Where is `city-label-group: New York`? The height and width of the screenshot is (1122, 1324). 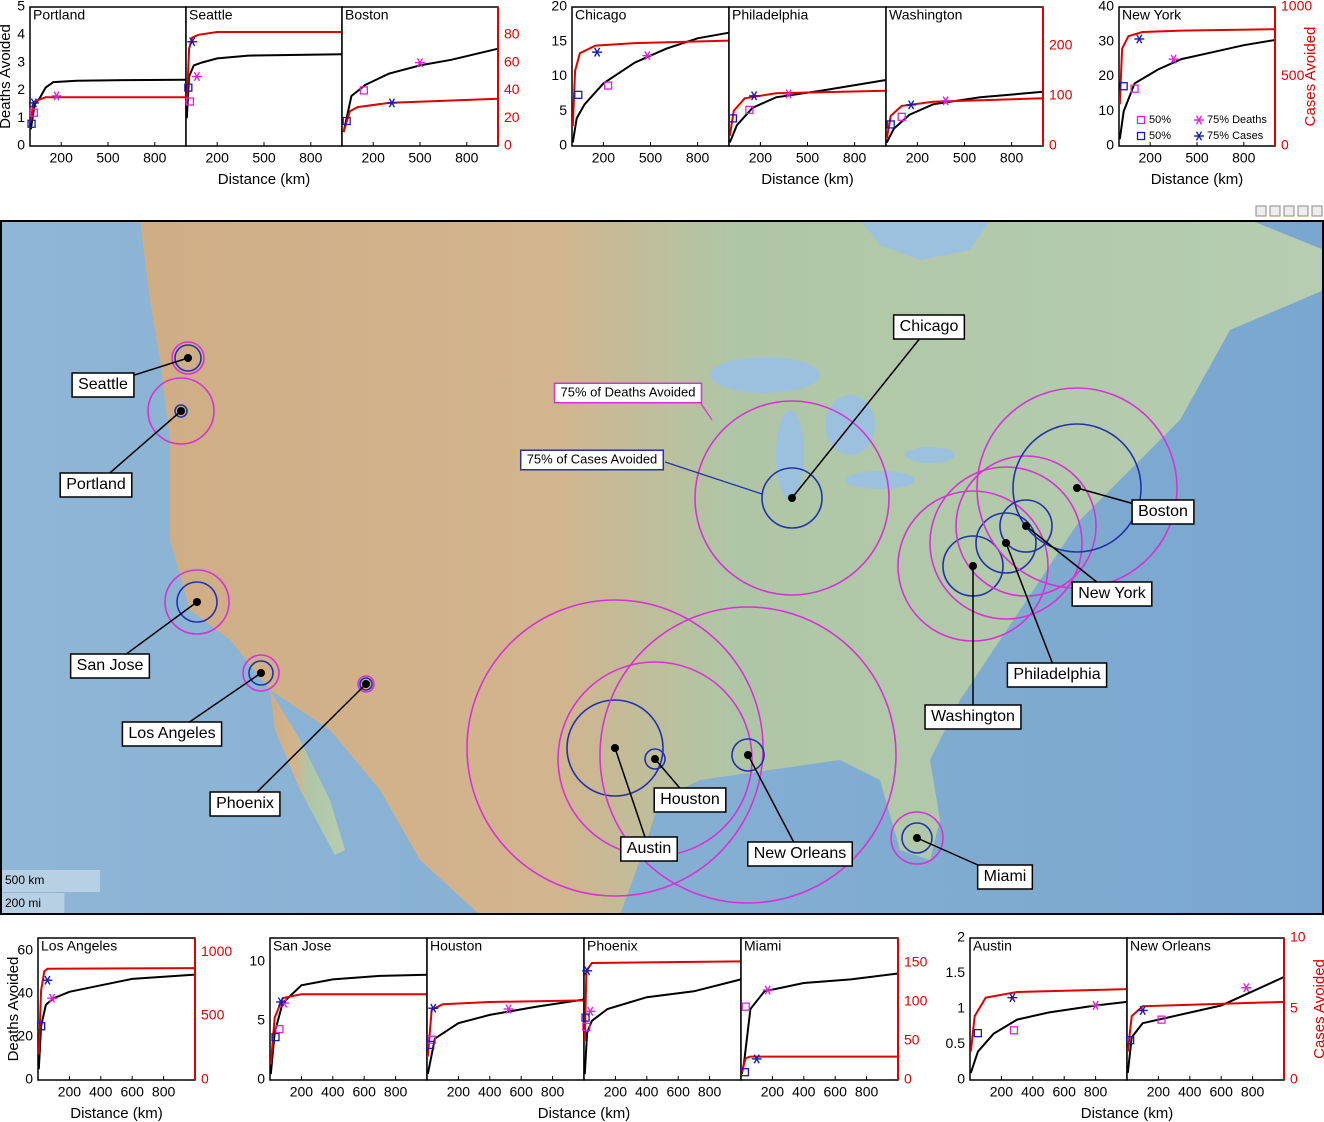
city-label-group: New York is located at coordinates (1112, 594).